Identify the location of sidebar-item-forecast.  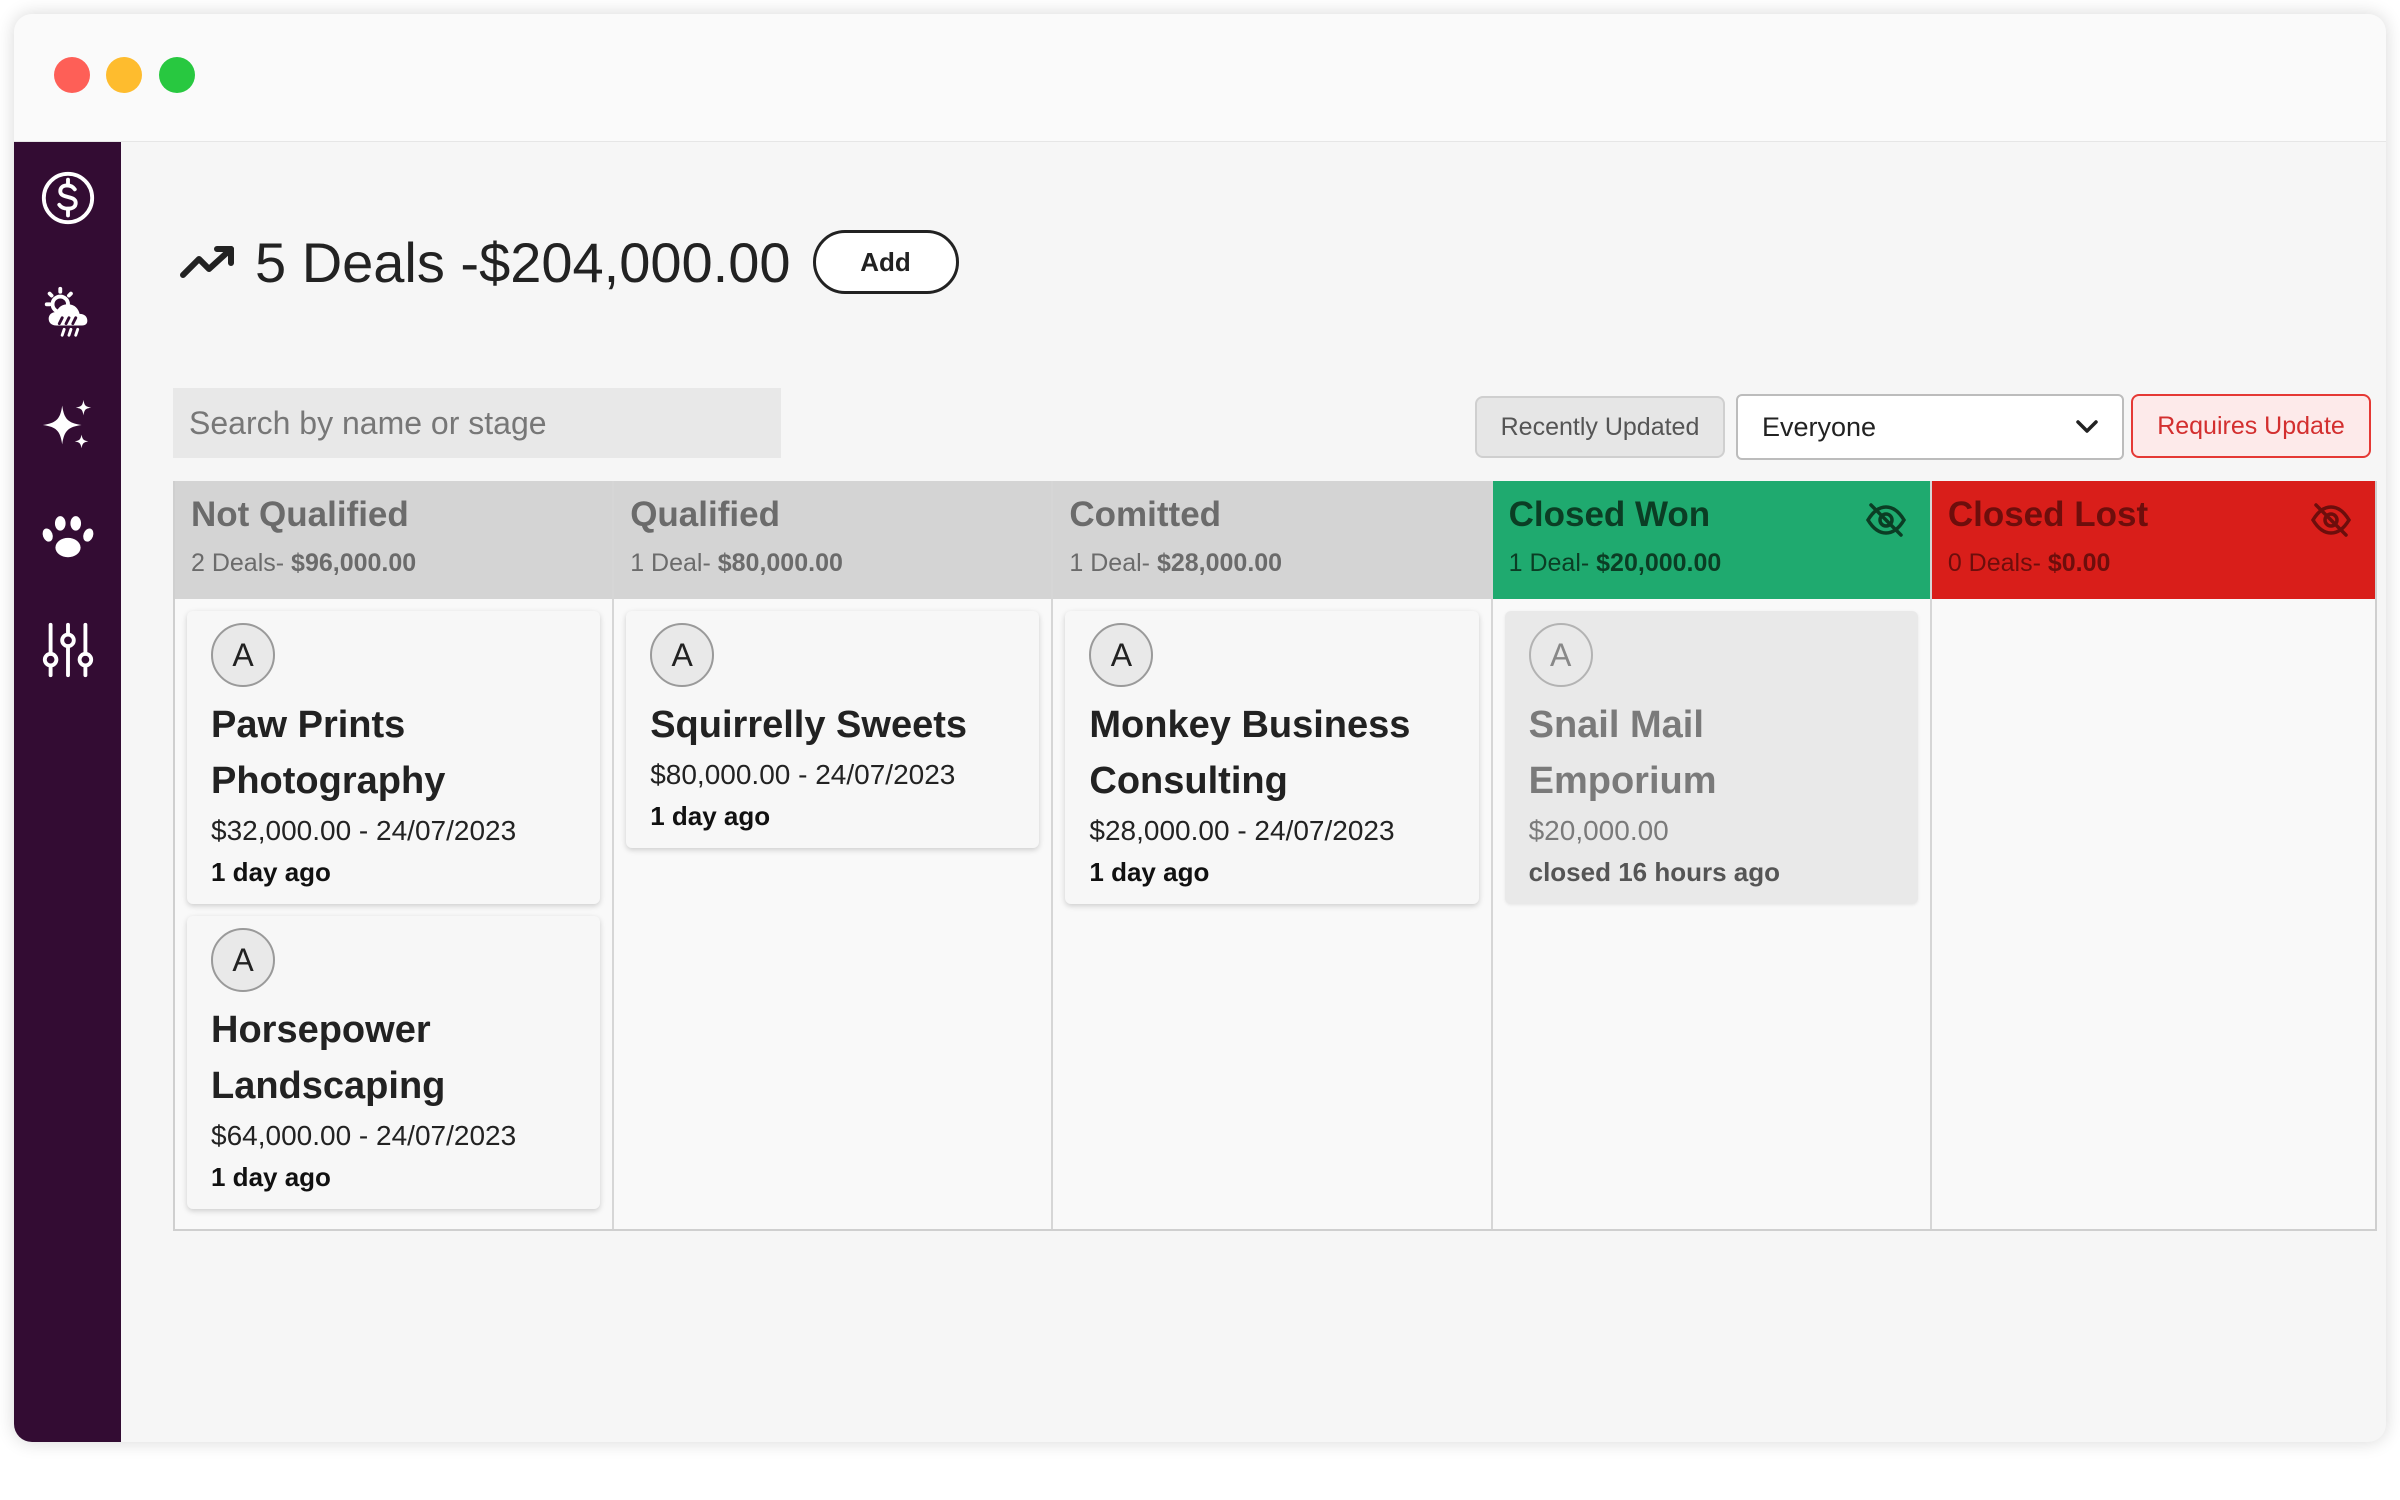
(68, 312).